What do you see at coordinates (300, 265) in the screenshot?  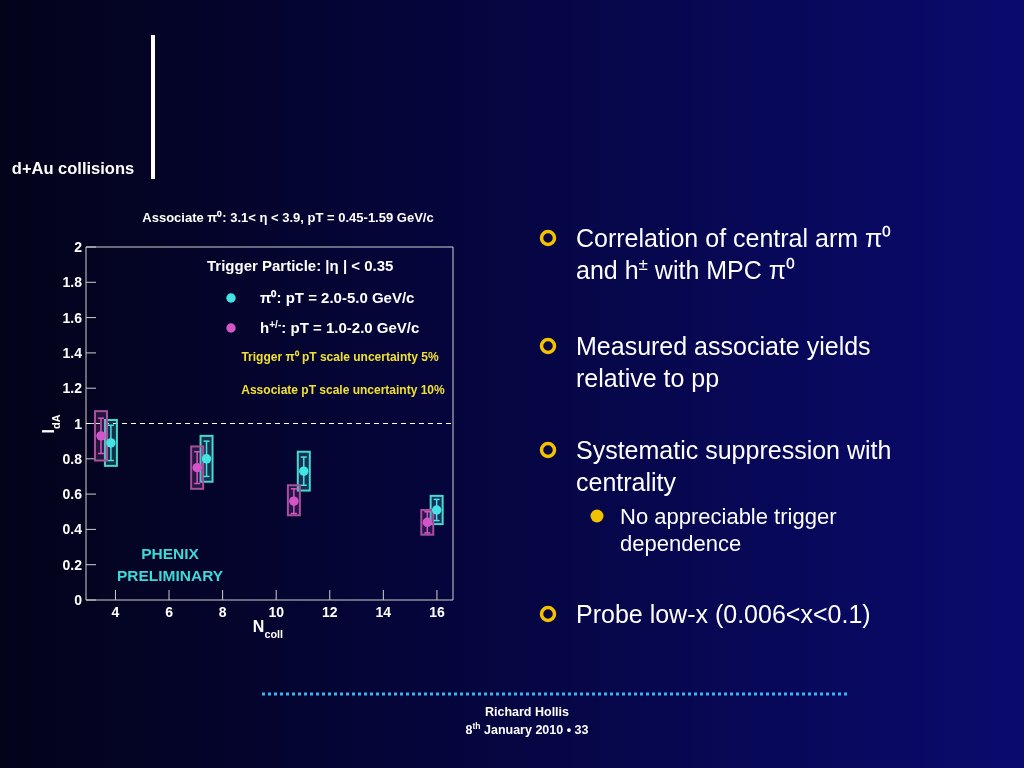 I see `legend-title: Trigger Particle: |η | < 0.35` at bounding box center [300, 265].